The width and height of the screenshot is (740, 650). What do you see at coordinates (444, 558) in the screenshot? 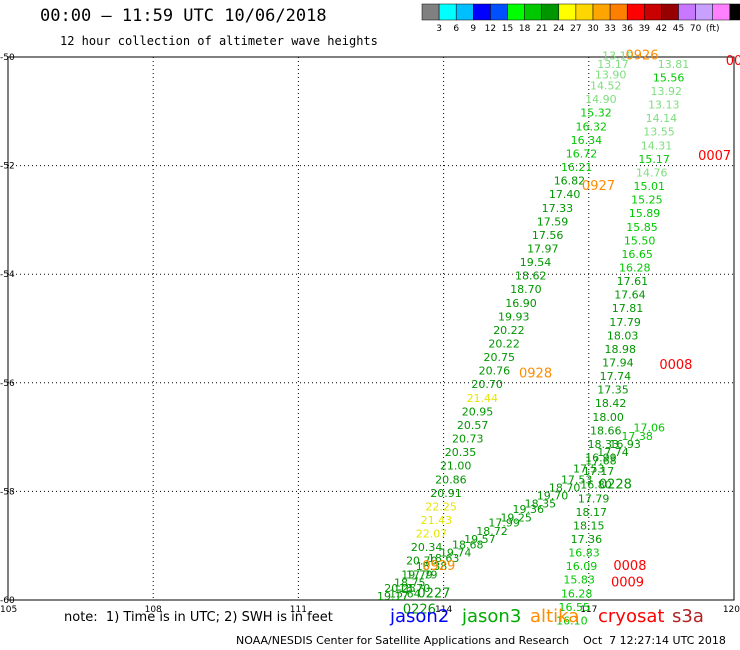
I see `wave-height-label: 18.63` at bounding box center [444, 558].